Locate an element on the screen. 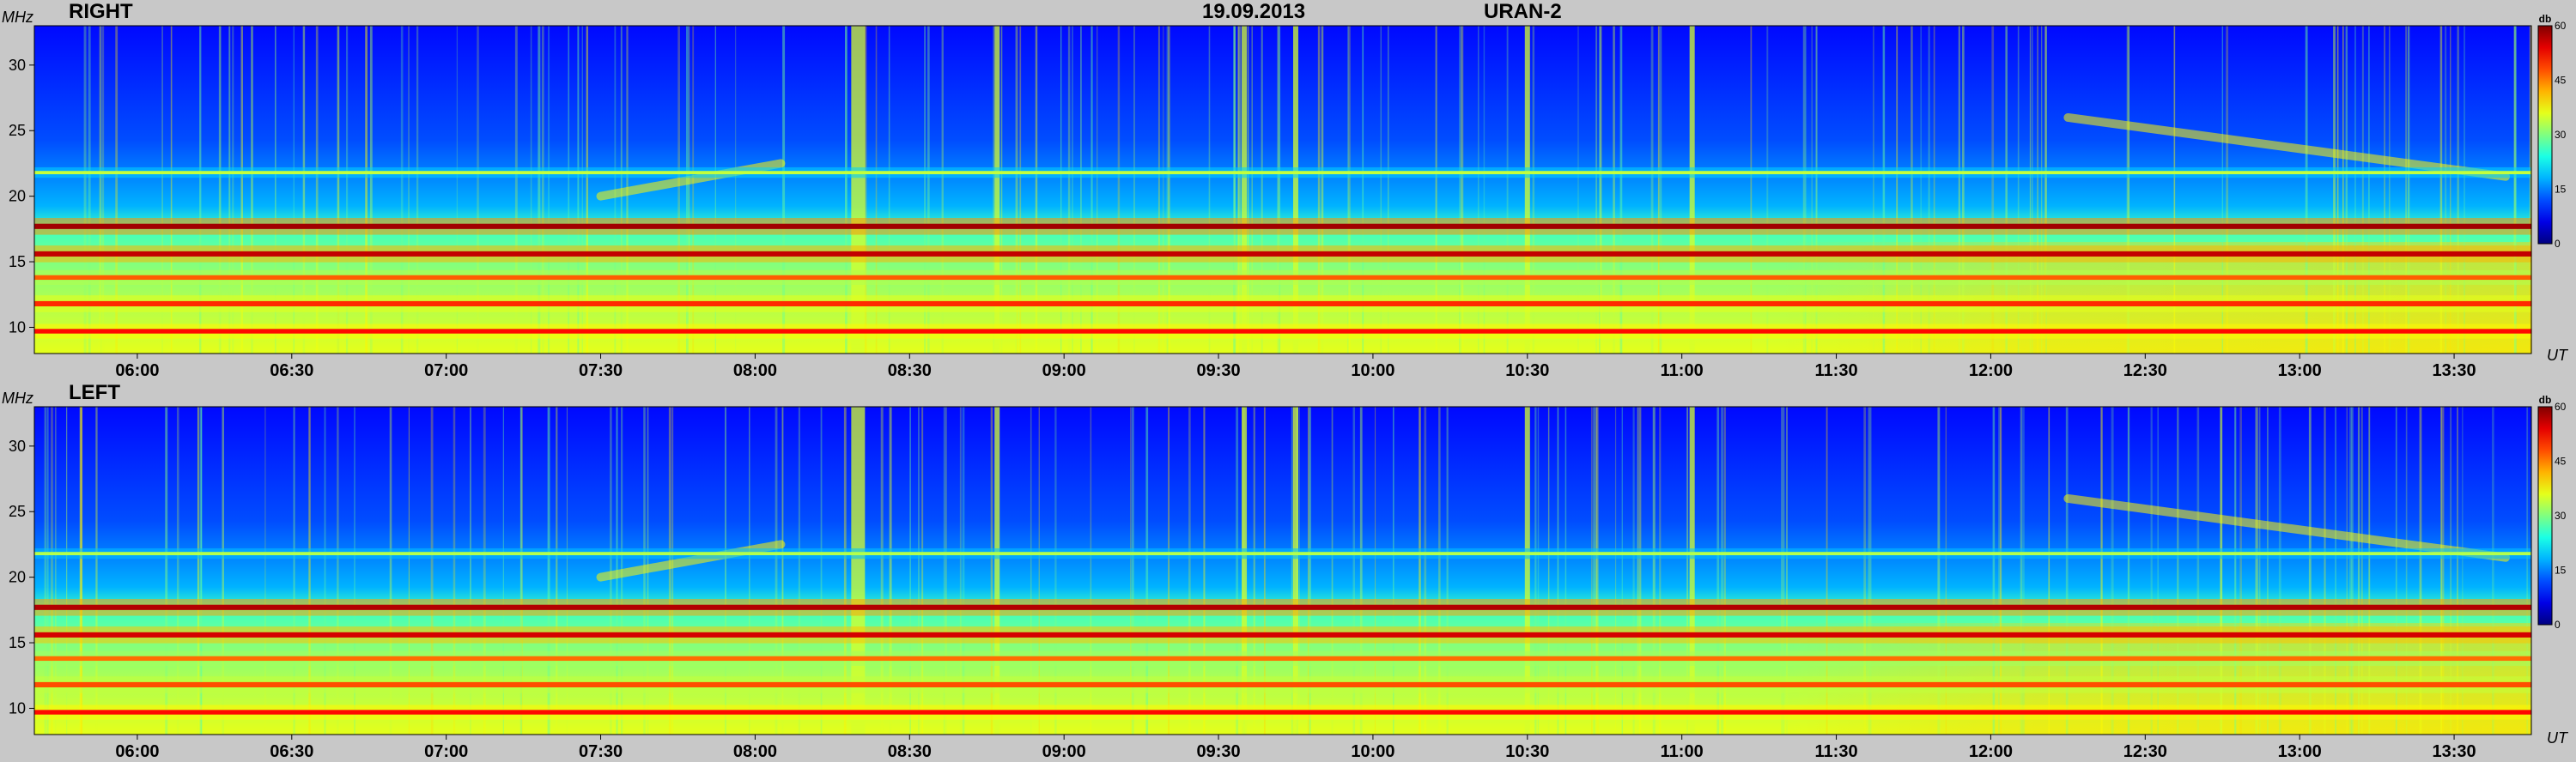  colorbar-label: db is located at coordinates (2545, 400).